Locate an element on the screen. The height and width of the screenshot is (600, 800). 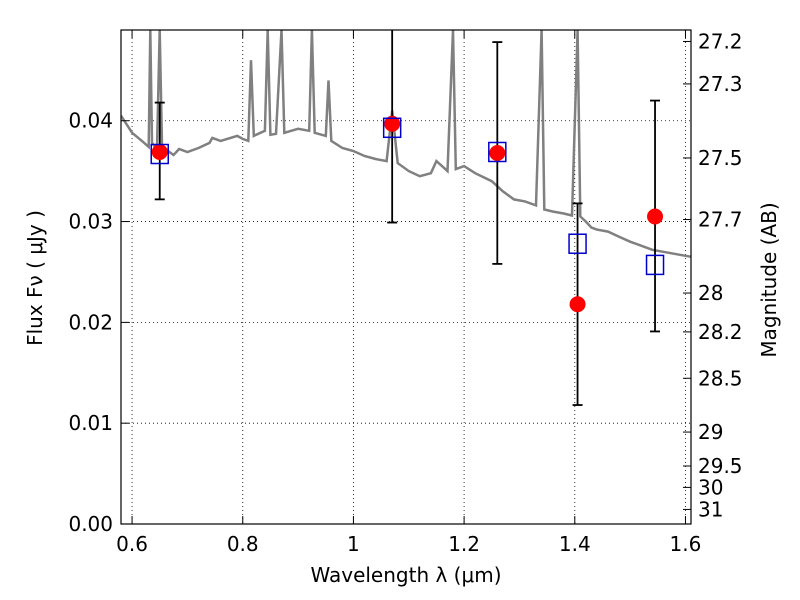
x-tick-label: 1 is located at coordinates (353, 544).